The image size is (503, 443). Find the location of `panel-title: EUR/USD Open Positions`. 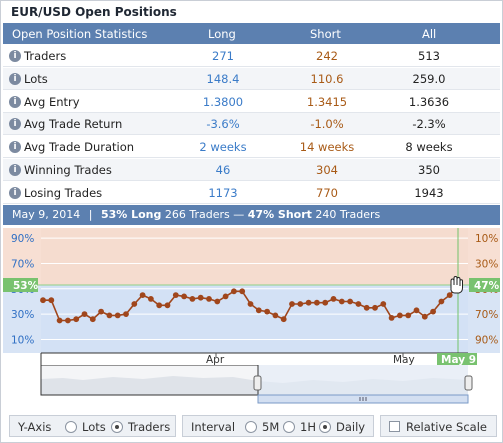

panel-title: EUR/USD Open Positions is located at coordinates (94, 12).